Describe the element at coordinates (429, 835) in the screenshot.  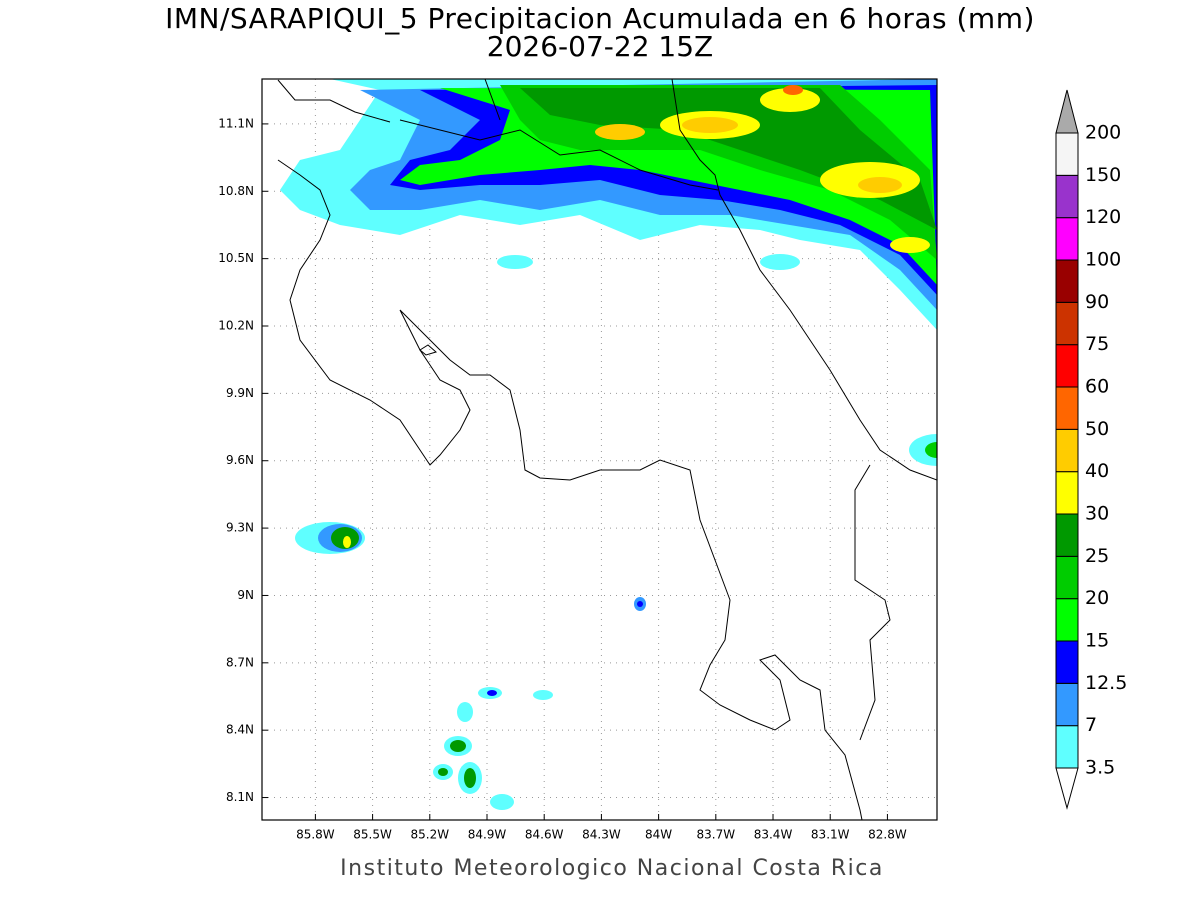
I see `x-tick-label: 85.2W` at that location.